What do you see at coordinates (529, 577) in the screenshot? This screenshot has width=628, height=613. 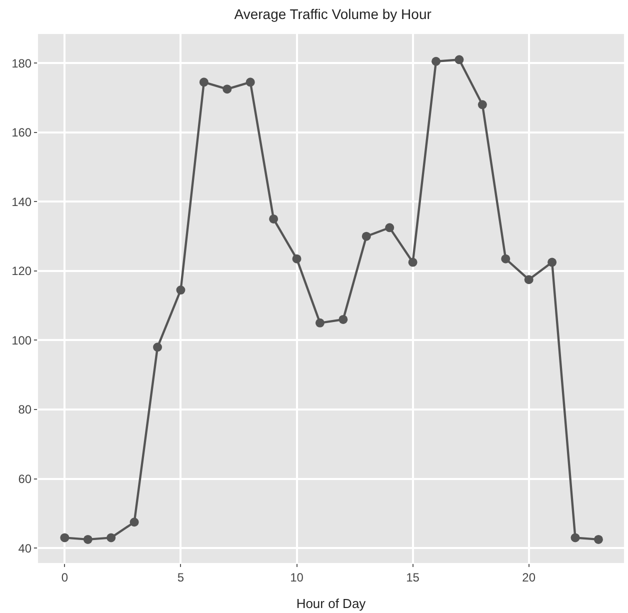 I see `x-tick-label: 20` at bounding box center [529, 577].